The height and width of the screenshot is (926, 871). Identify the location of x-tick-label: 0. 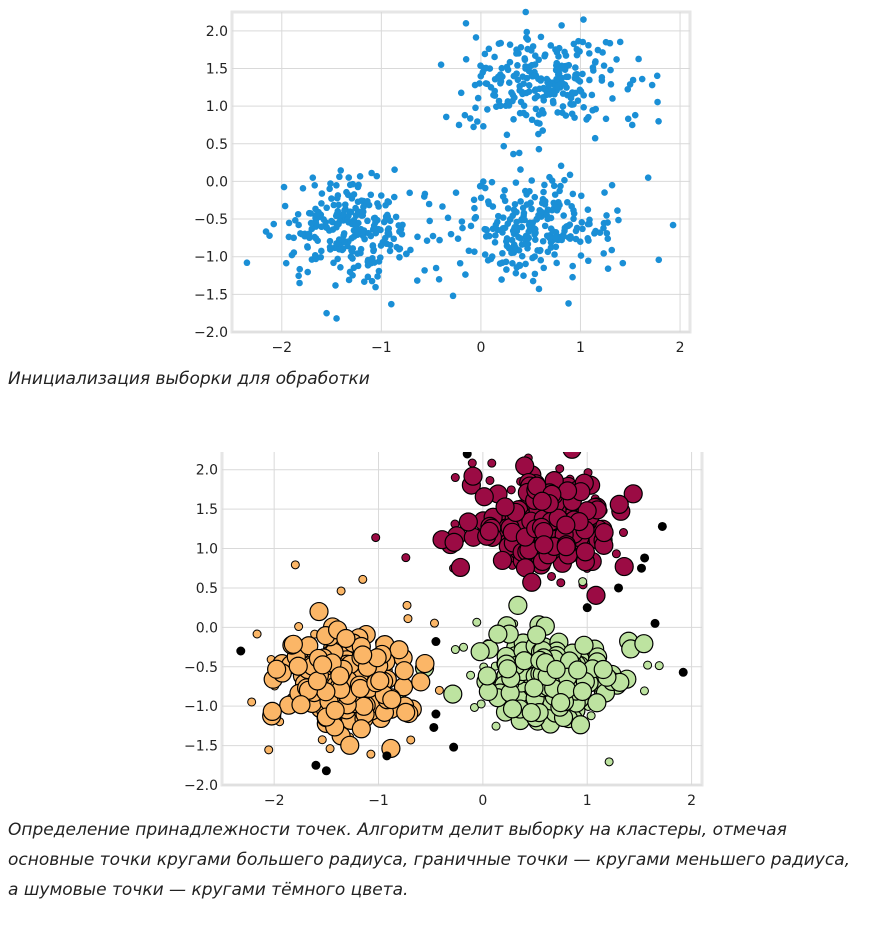
(480, 348).